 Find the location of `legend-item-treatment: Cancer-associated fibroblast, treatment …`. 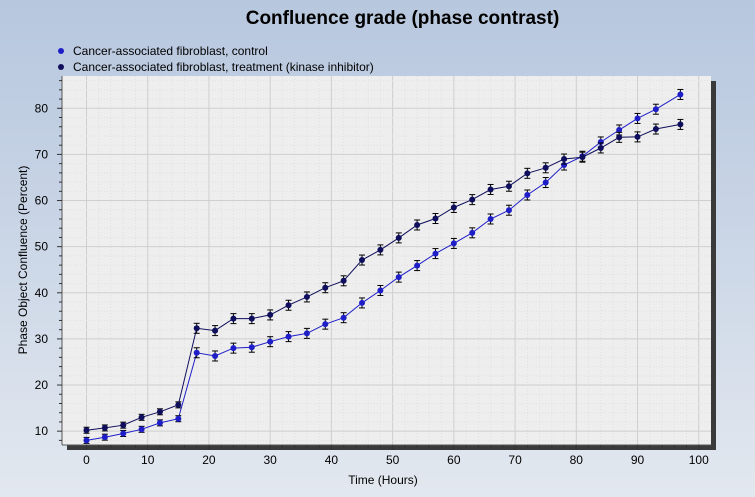

legend-item-treatment: Cancer-associated fibroblast, treatment … is located at coordinates (216, 67).